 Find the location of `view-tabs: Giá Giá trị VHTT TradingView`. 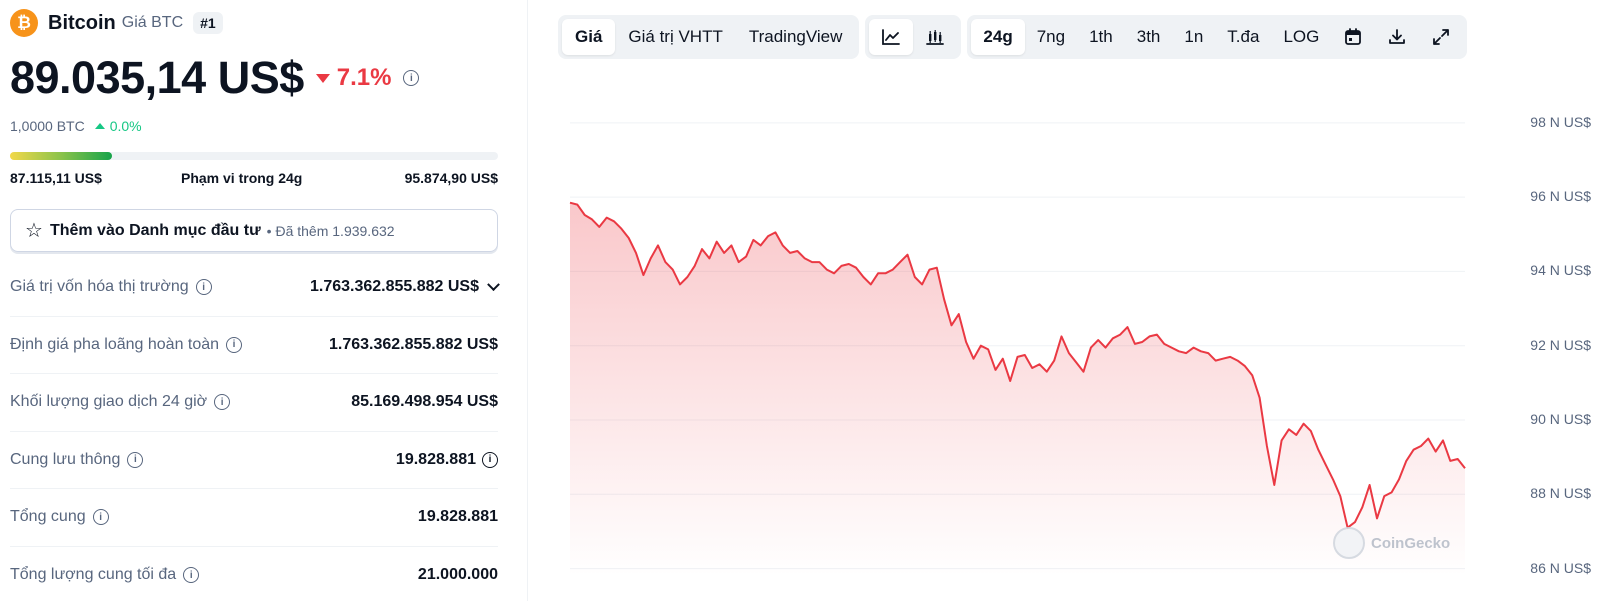

view-tabs: Giá Giá trị VHTT TradingView is located at coordinates (709, 37).